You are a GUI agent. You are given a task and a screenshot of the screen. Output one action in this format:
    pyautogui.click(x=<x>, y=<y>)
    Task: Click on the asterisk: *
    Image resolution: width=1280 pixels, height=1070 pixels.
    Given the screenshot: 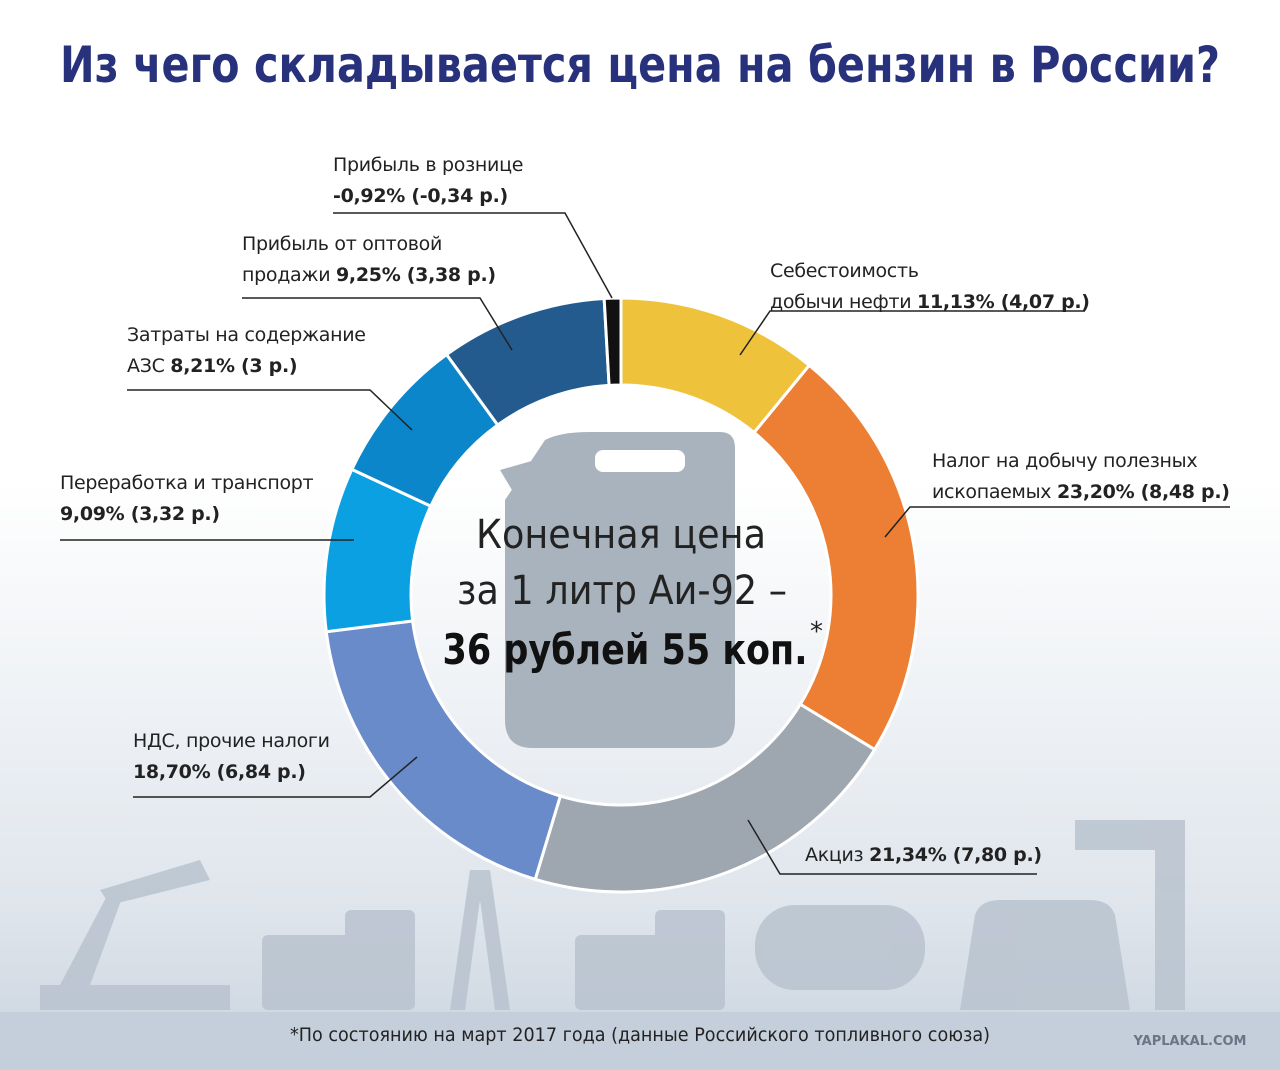 What is the action you would take?
    pyautogui.click(x=816, y=632)
    